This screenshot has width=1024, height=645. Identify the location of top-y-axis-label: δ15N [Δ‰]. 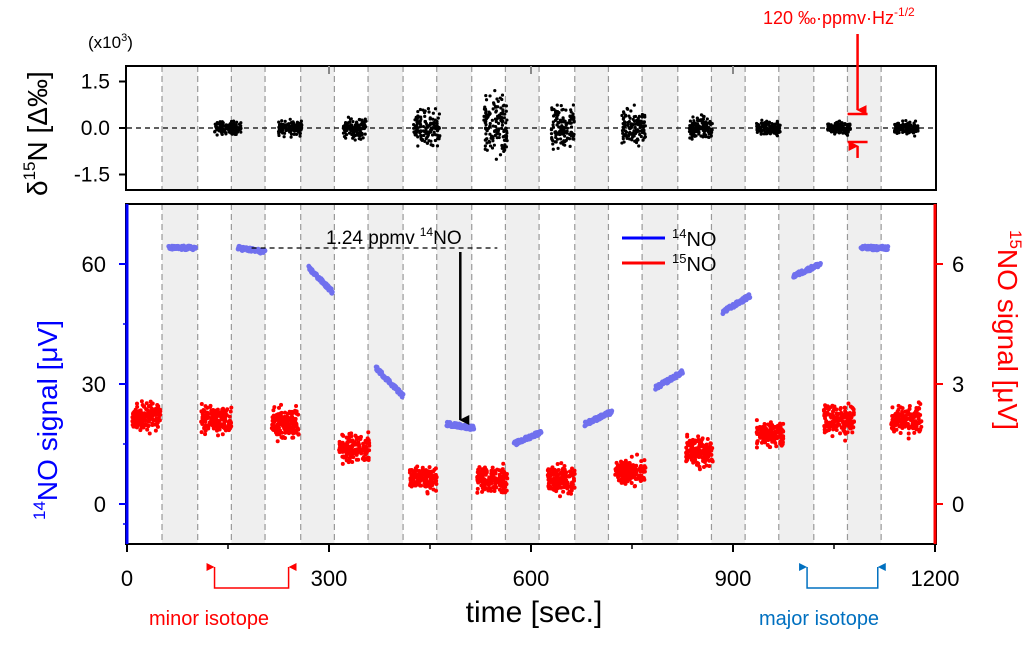
(36, 133).